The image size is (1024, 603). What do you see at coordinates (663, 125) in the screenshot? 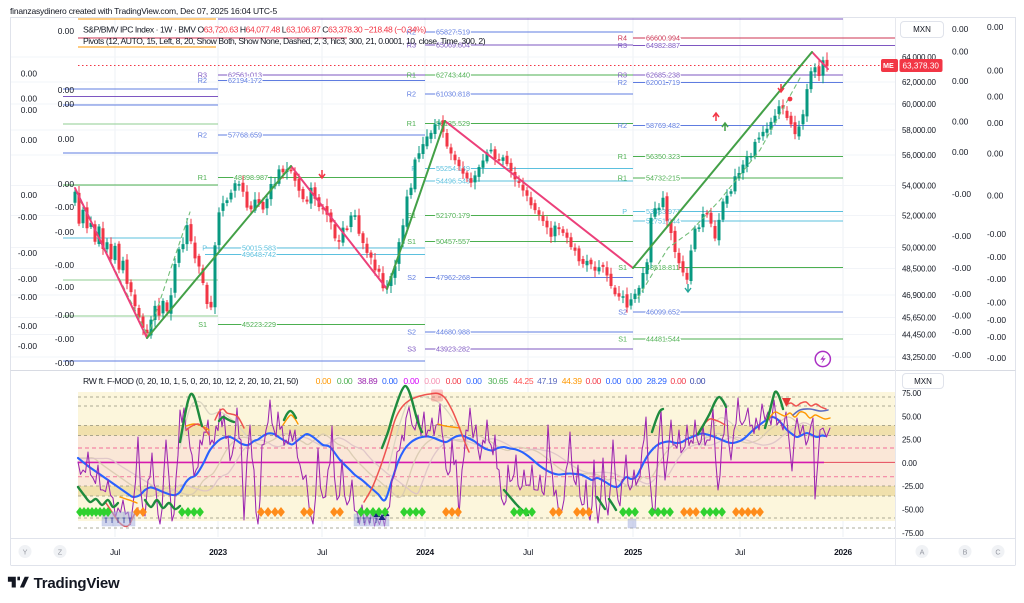
I see `svg-text: 58769.482` at bounding box center [663, 125].